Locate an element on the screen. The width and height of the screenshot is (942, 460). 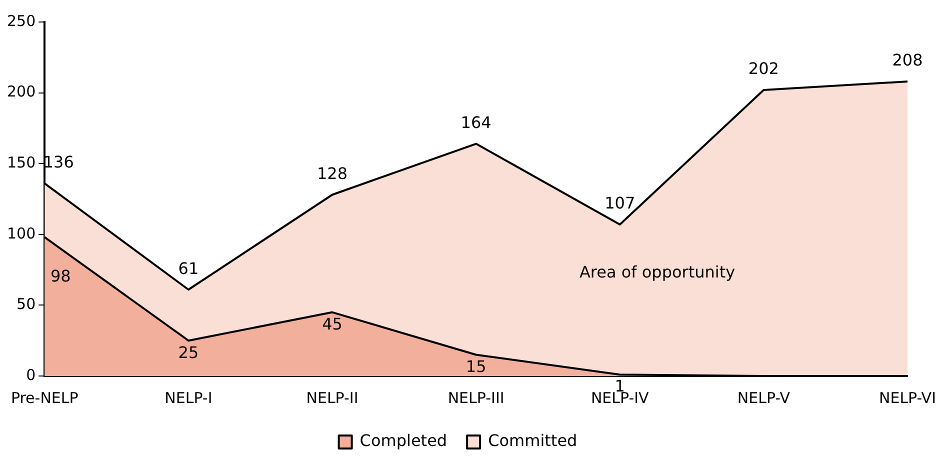
data-label: 98 is located at coordinates (60, 276).